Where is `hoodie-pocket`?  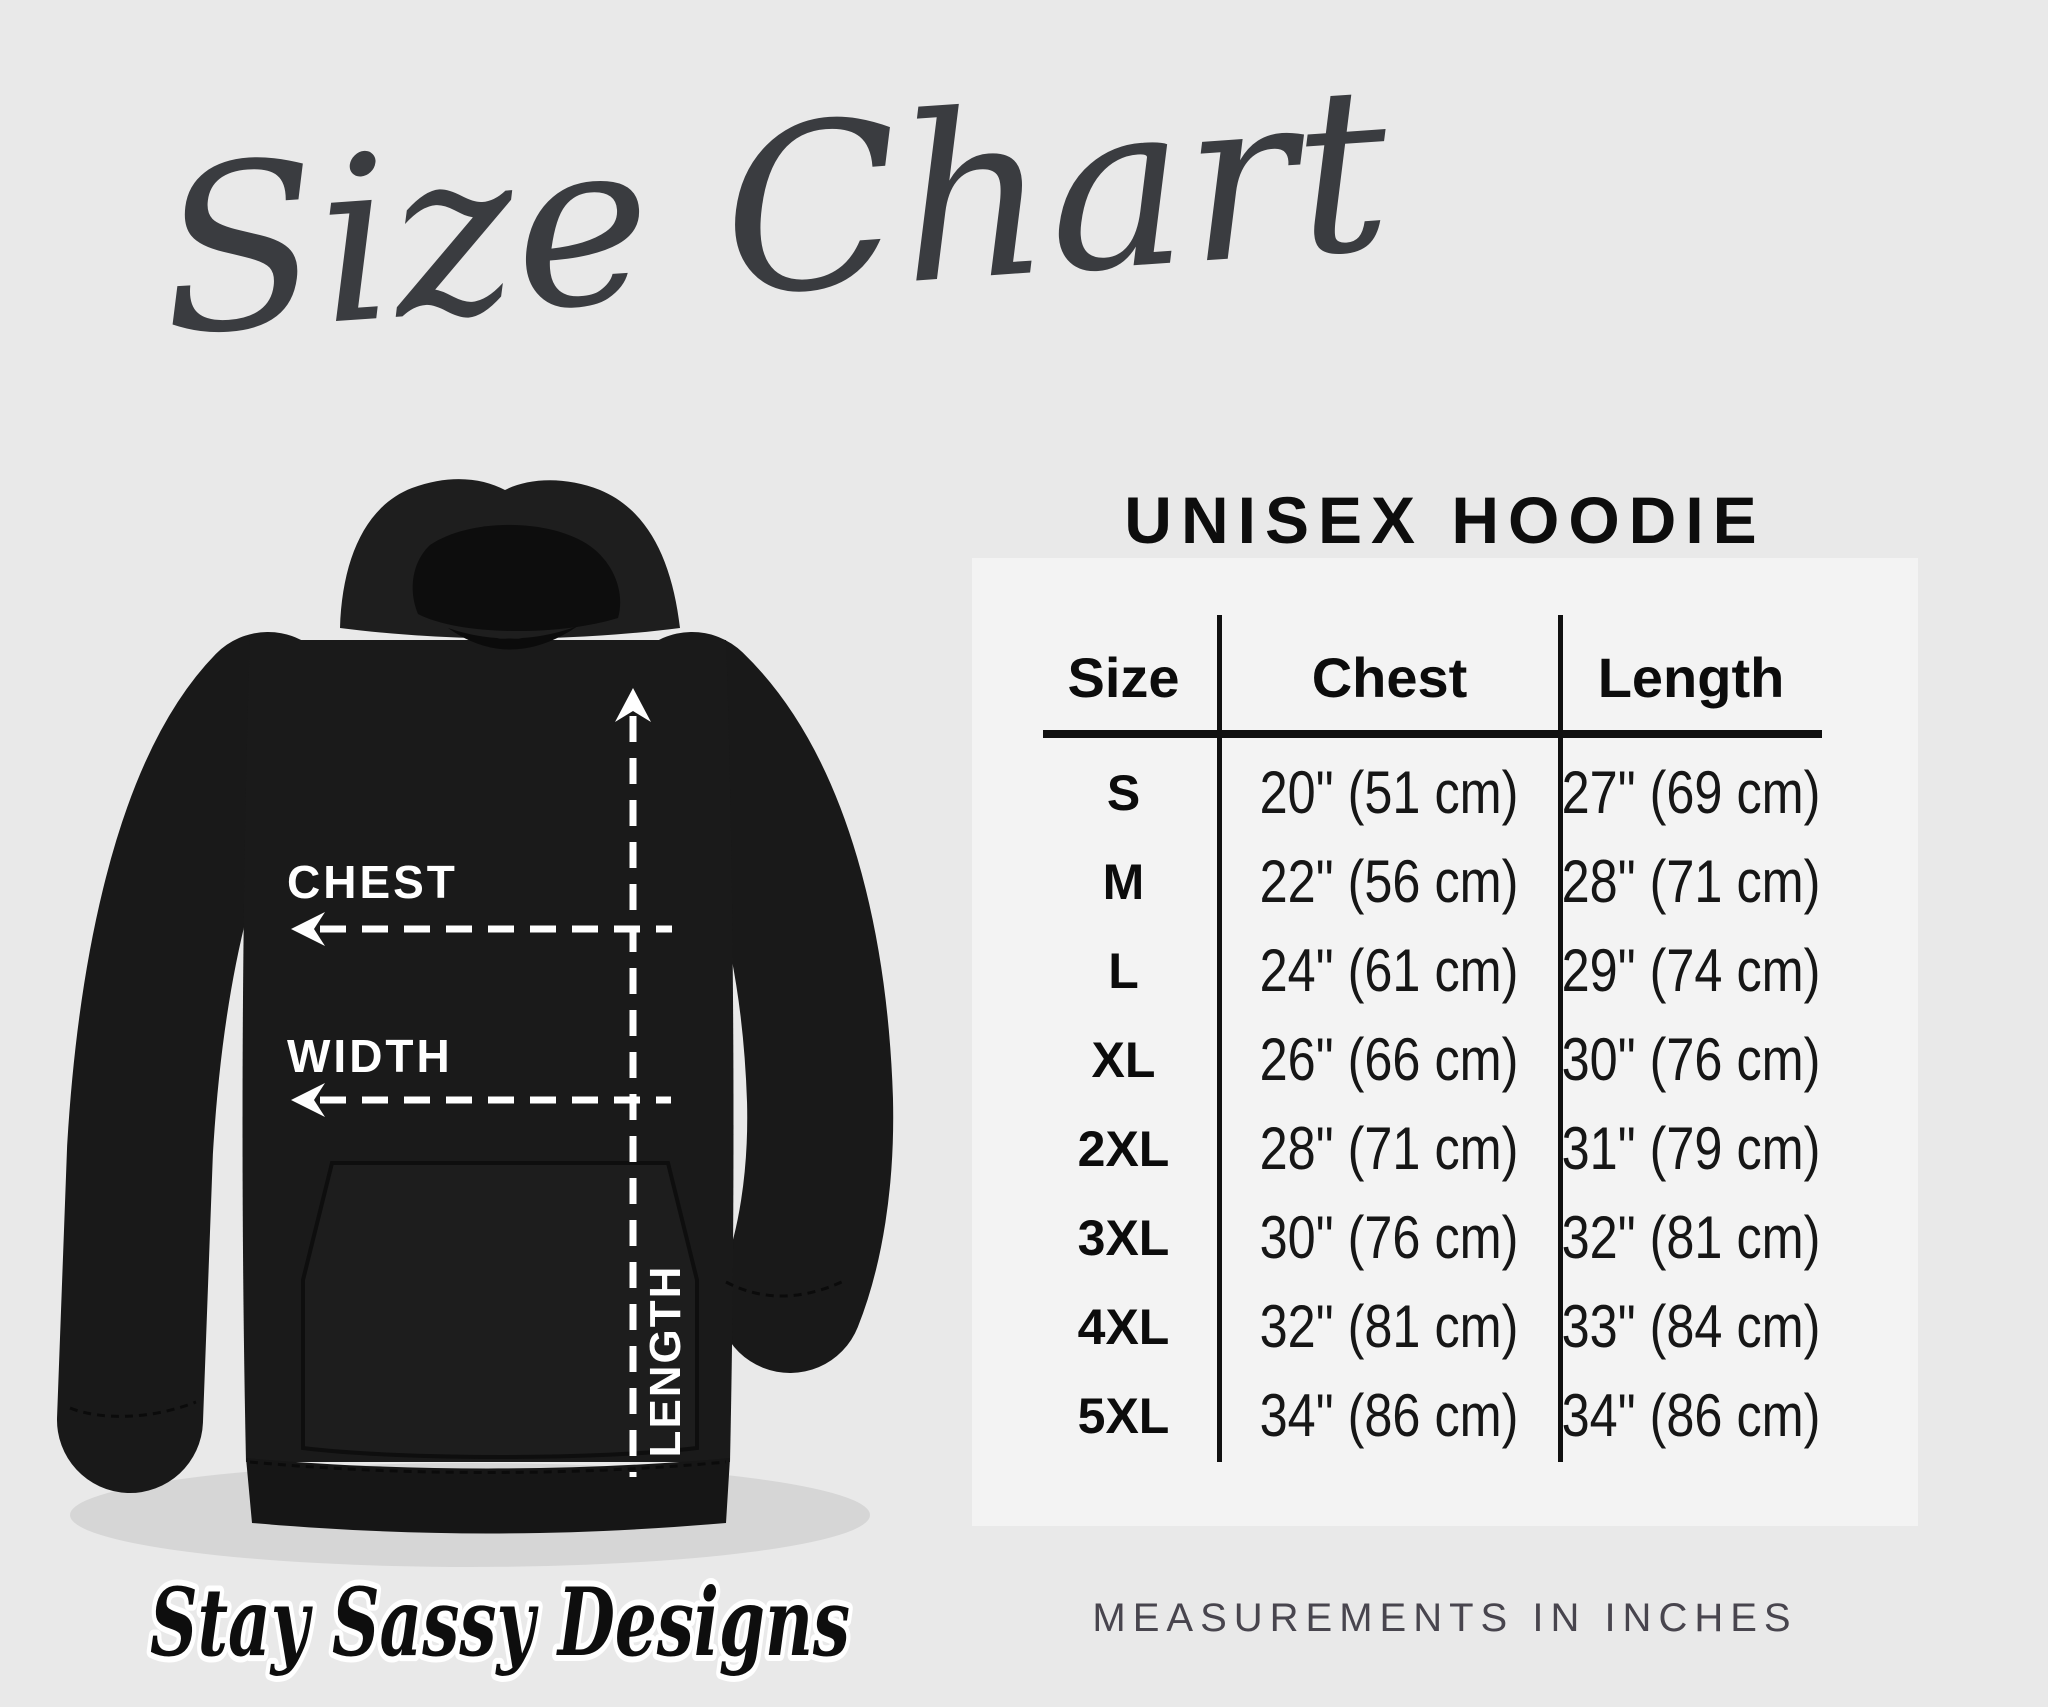 hoodie-pocket is located at coordinates (500, 1310).